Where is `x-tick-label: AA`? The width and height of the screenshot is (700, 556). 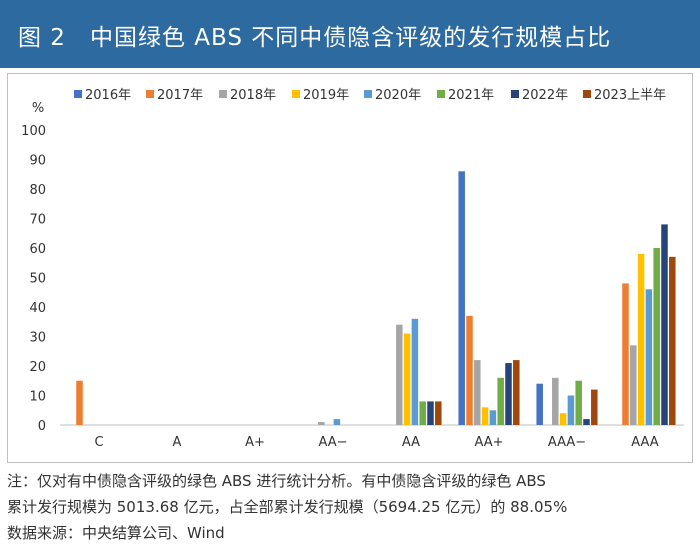 x-tick-label: AA is located at coordinates (411, 442).